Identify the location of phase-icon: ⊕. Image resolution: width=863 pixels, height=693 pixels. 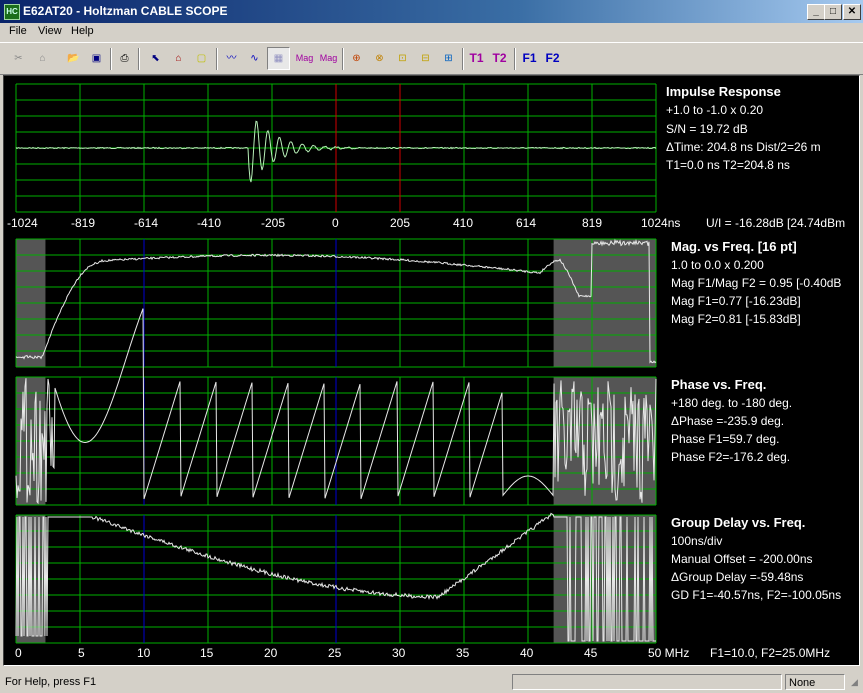
(356, 58).